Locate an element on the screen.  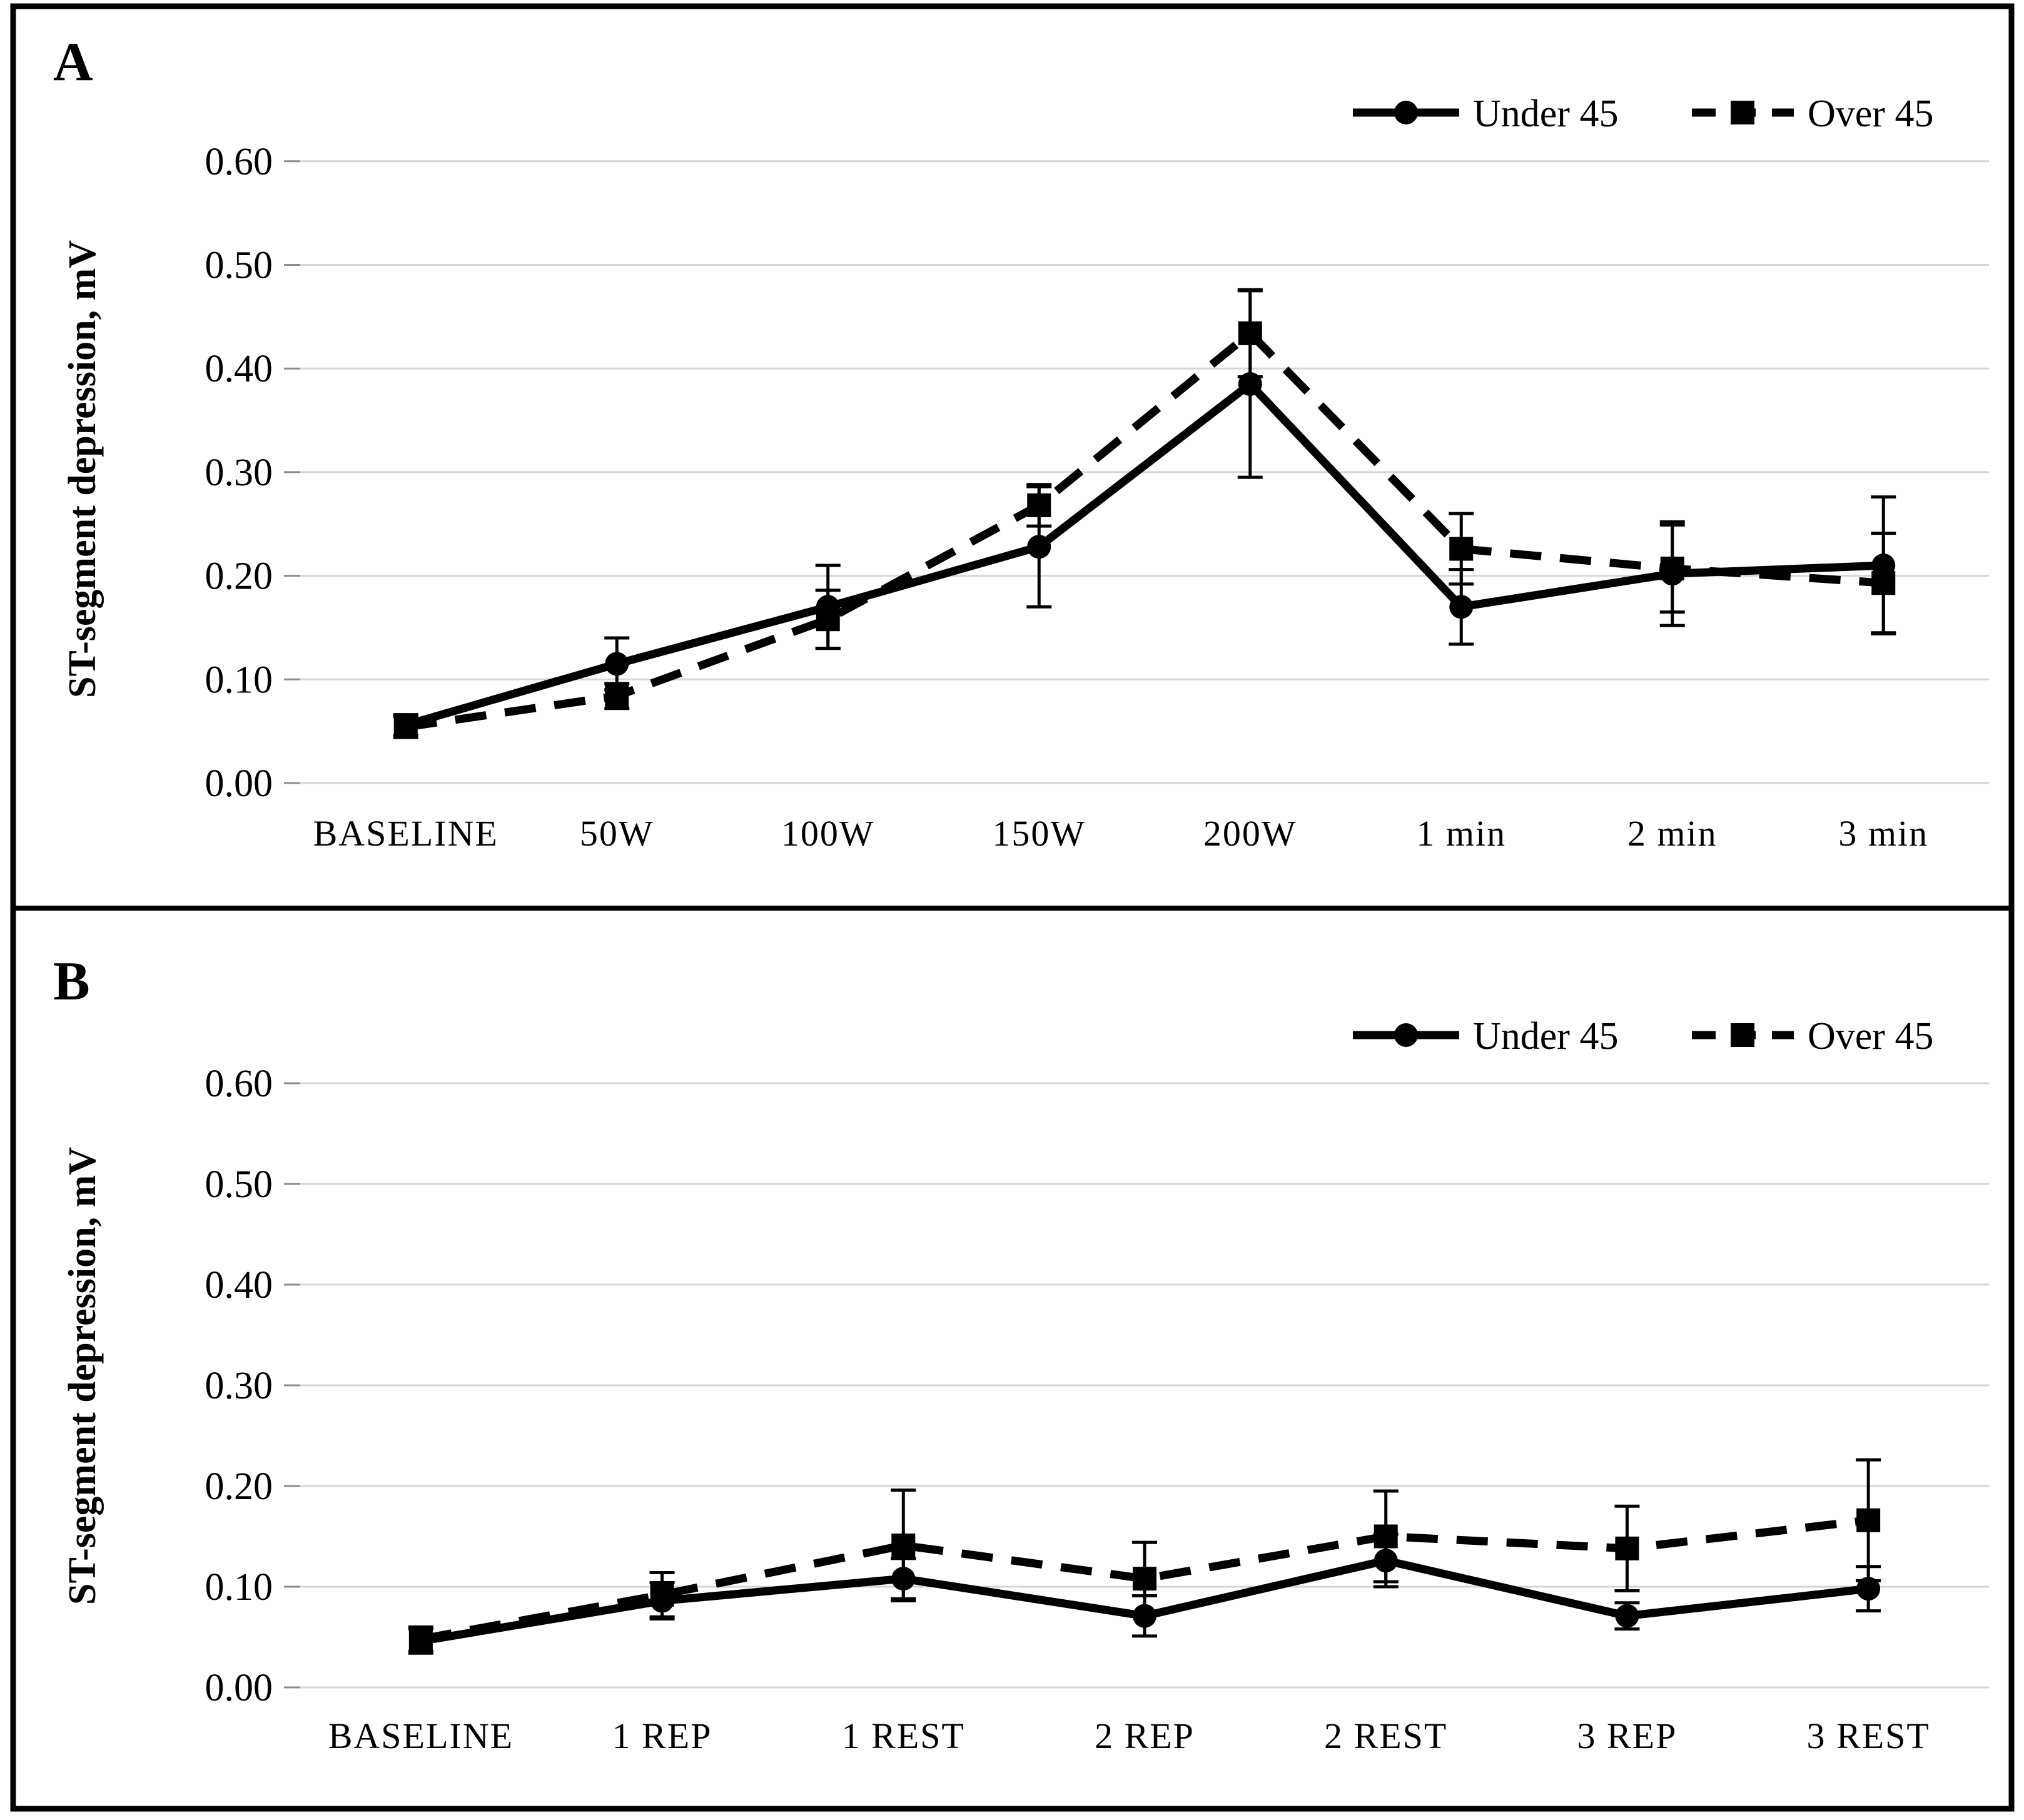
x-category-label: 100W is located at coordinates (828, 833).